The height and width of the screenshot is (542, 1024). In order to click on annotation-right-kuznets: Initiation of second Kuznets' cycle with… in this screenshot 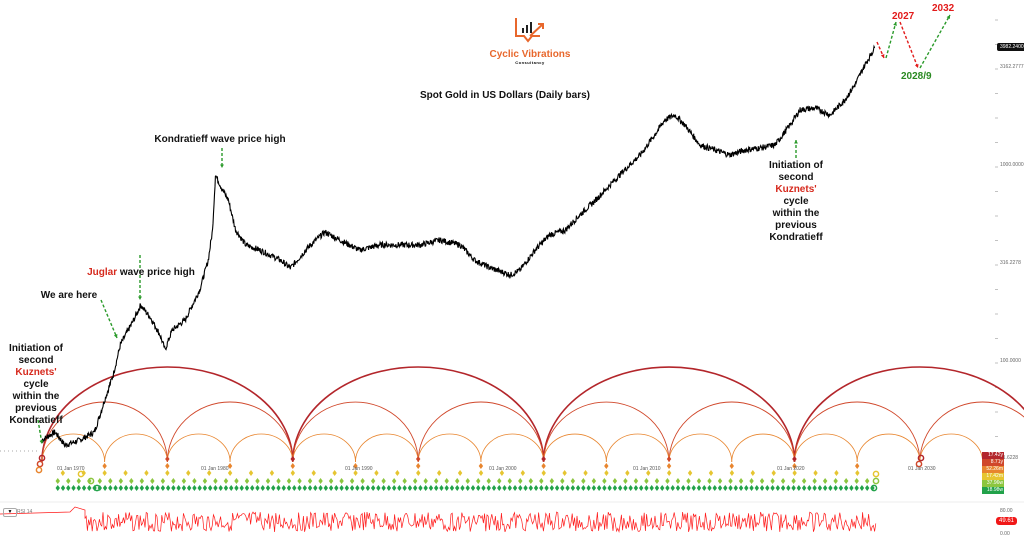, I will do `click(796, 202)`.